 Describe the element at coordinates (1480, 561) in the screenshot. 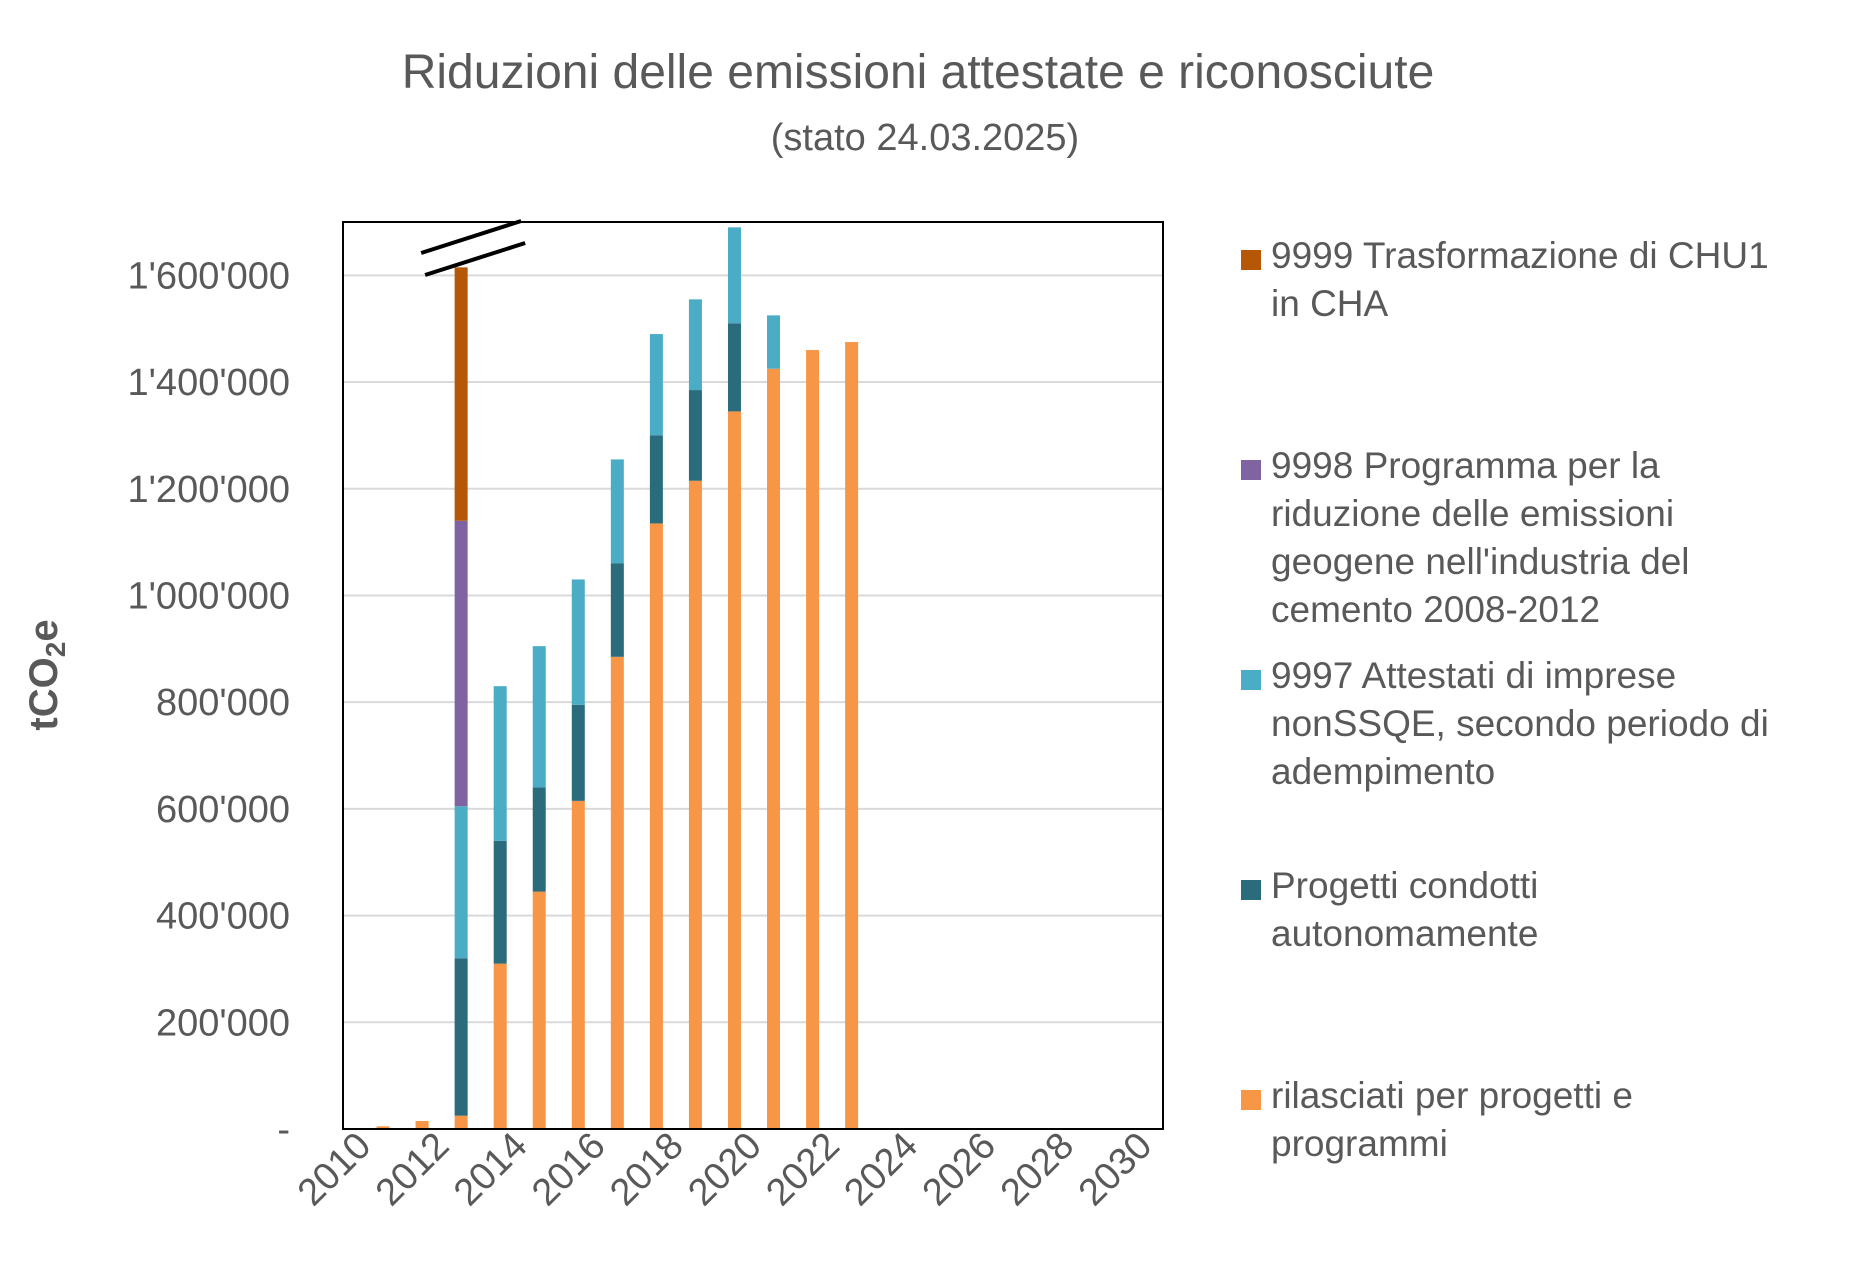

I see `legend-label: geogene nell'industria del` at that location.